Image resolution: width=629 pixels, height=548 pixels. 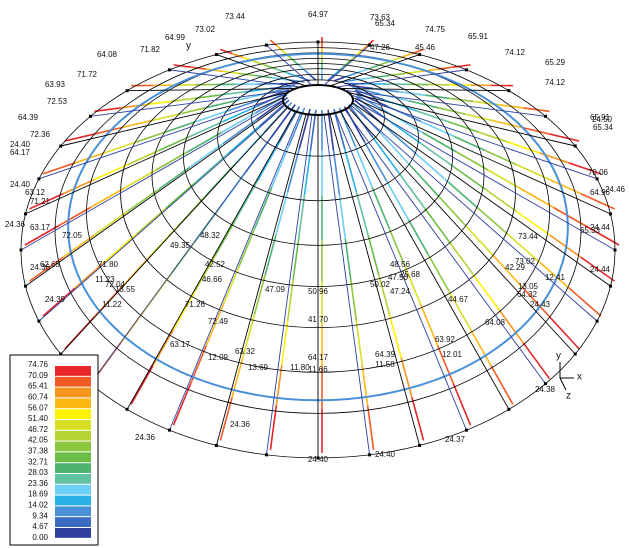 What do you see at coordinates (245, 351) in the screenshot?
I see `value-label: 63.32` at bounding box center [245, 351].